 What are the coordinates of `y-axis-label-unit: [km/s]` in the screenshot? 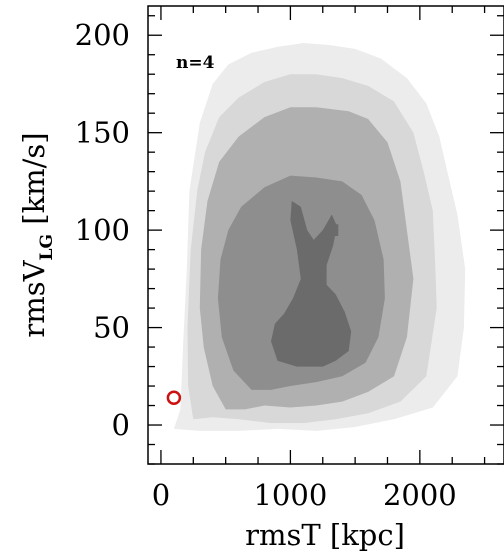 It's located at (34, 183).